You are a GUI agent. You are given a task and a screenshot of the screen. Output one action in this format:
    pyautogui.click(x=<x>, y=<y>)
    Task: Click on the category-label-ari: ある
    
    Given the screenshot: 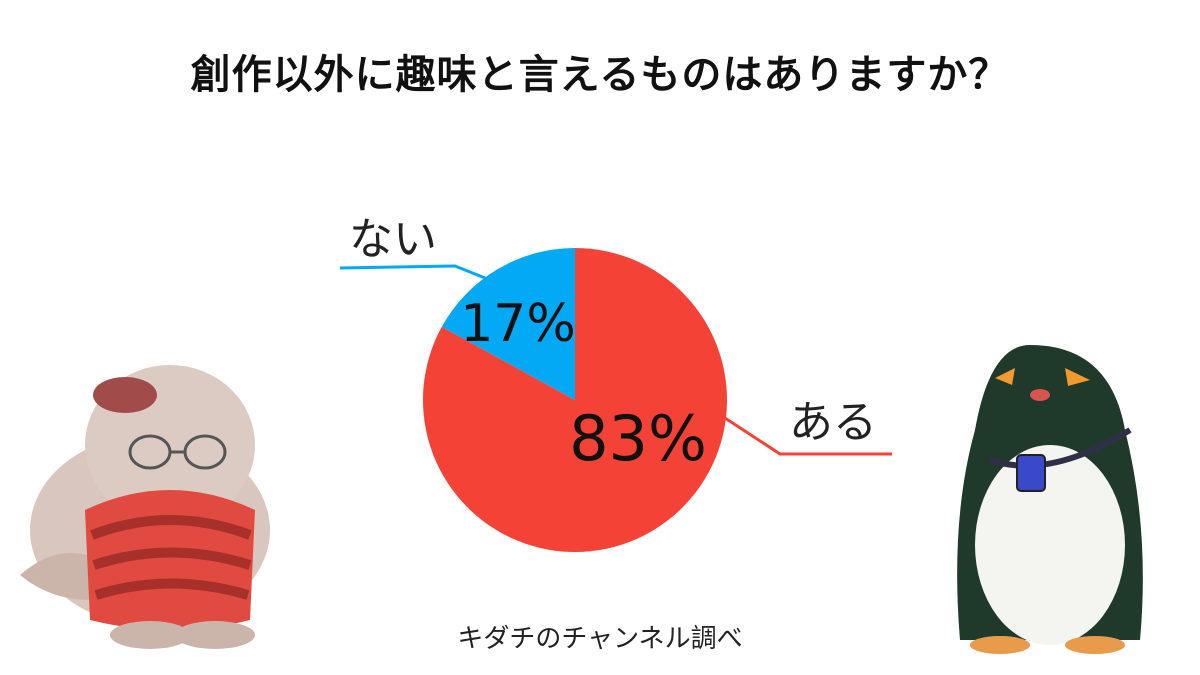 What is the action you would take?
    pyautogui.click(x=833, y=422)
    